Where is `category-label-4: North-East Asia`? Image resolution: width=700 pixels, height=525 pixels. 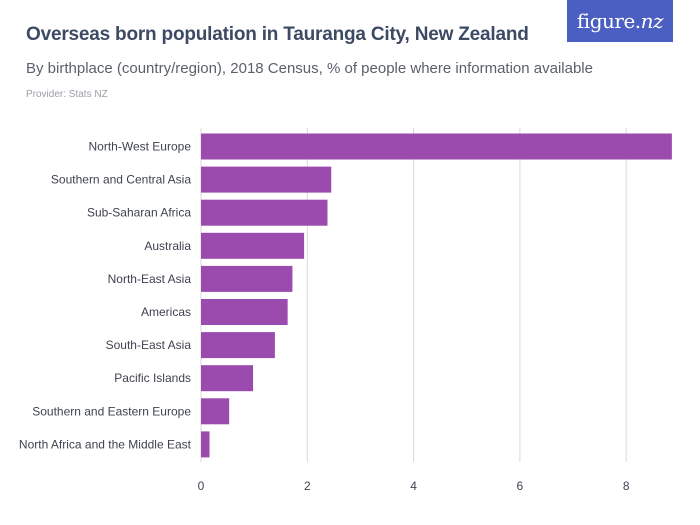
category-label-4: North-East Asia is located at coordinates (150, 279).